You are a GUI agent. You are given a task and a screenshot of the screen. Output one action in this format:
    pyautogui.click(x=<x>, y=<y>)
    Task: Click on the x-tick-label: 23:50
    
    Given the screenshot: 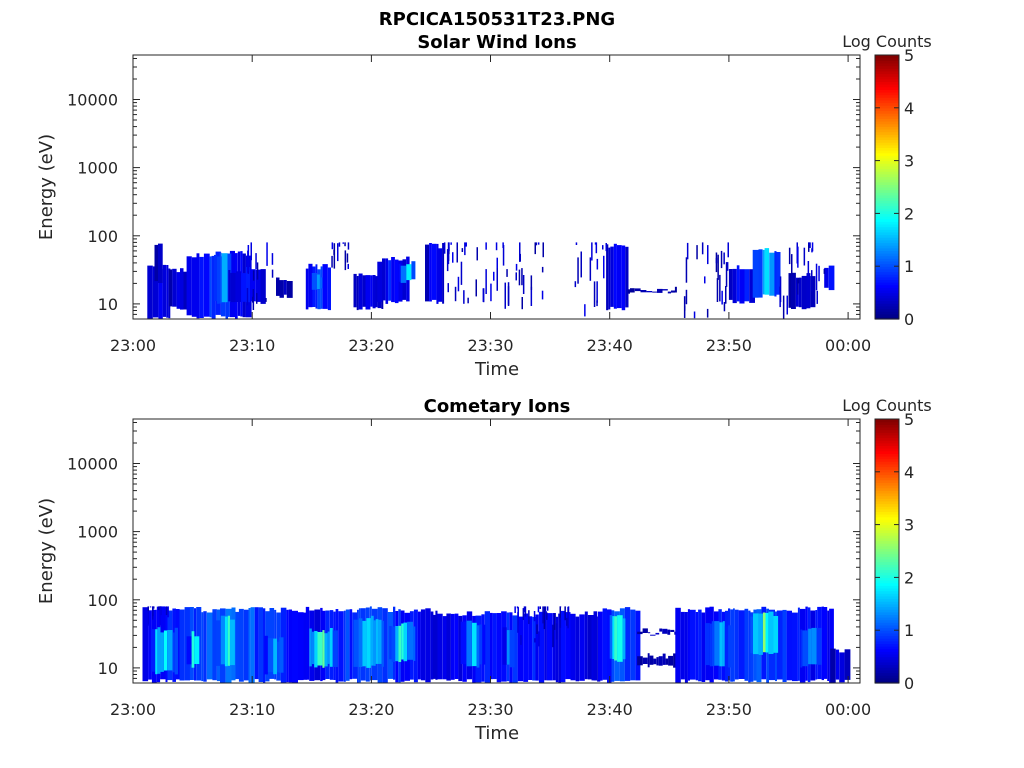 What is the action you would take?
    pyautogui.click(x=729, y=345)
    